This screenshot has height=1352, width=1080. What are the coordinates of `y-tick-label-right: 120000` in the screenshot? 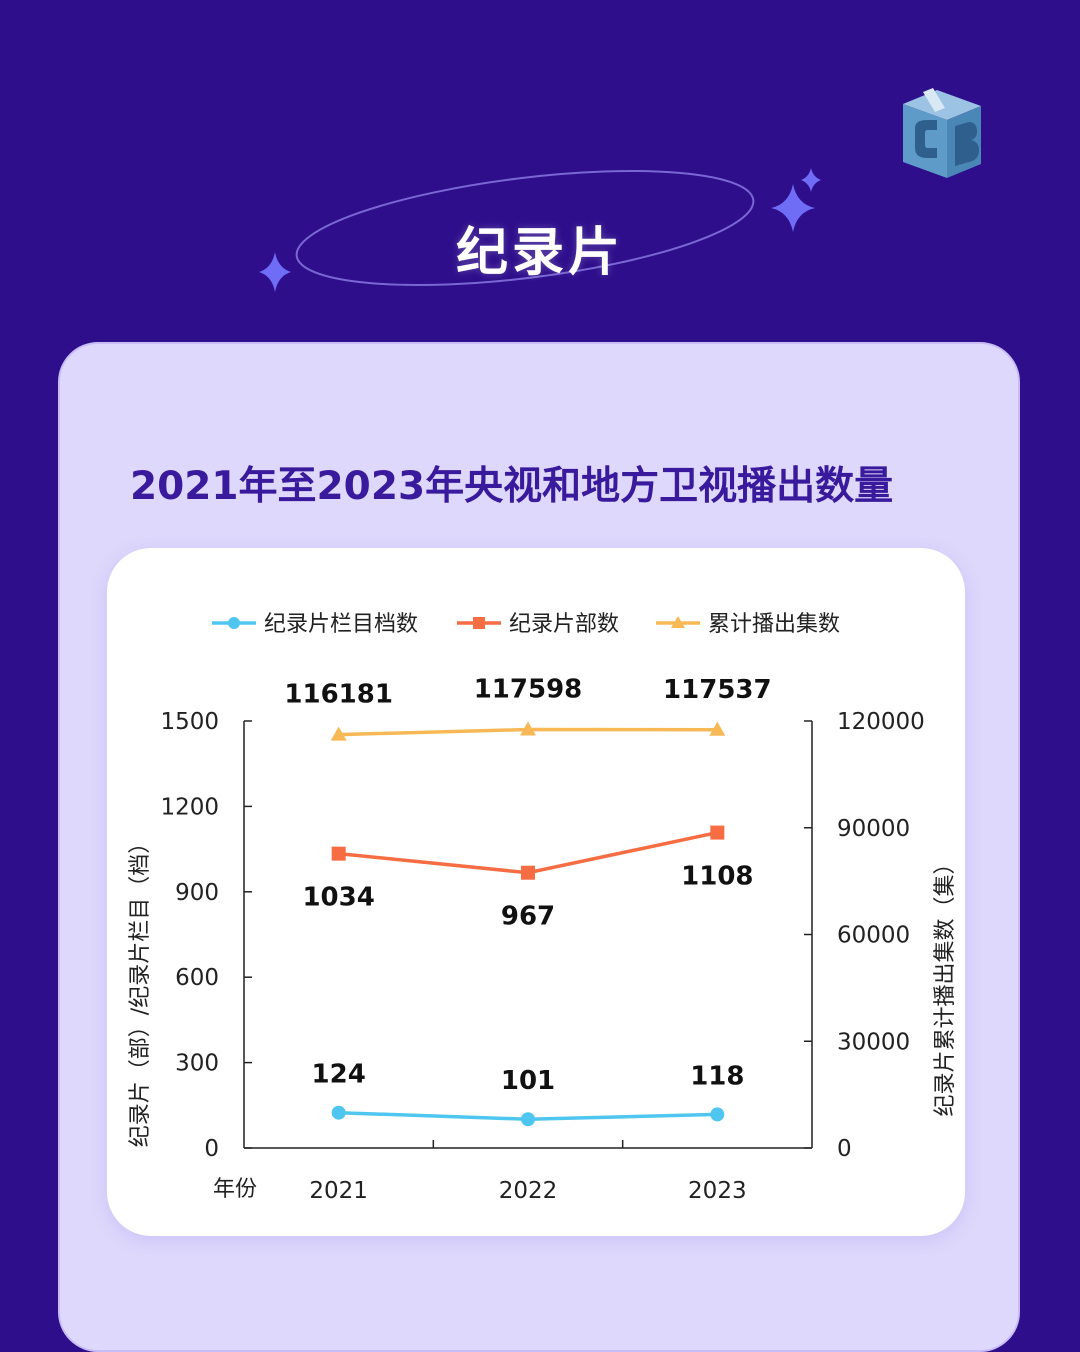 It's located at (881, 722).